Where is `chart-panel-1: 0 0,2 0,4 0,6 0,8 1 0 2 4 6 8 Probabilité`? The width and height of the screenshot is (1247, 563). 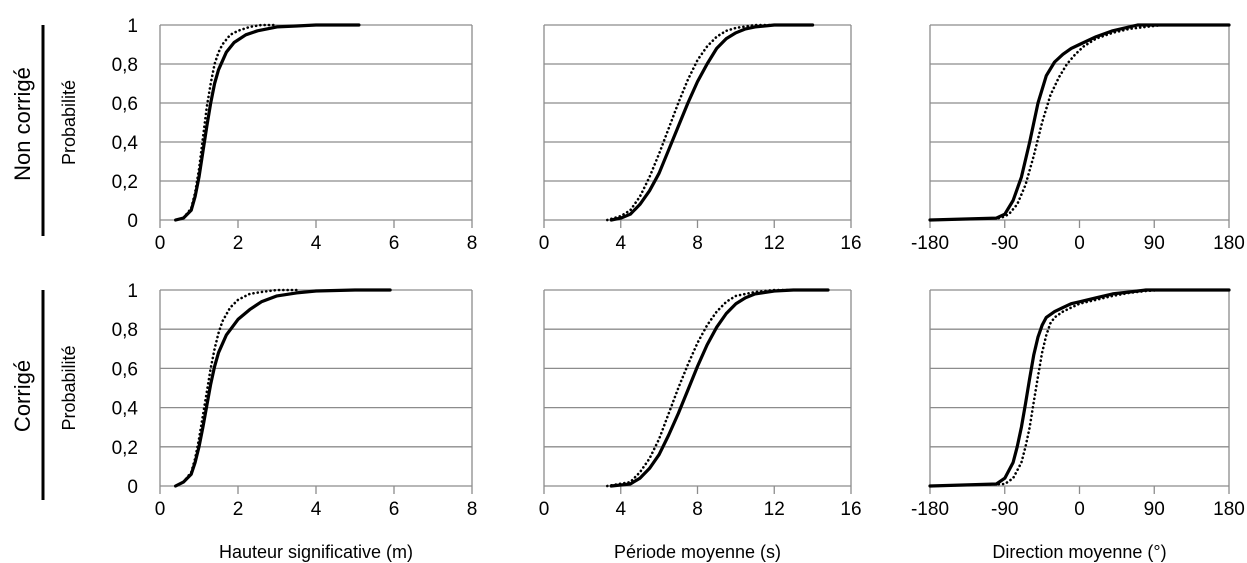 chart-panel-1: 0 0,2 0,4 0,6 0,8 1 0 2 4 6 8 Probabilité is located at coordinates (268, 135).